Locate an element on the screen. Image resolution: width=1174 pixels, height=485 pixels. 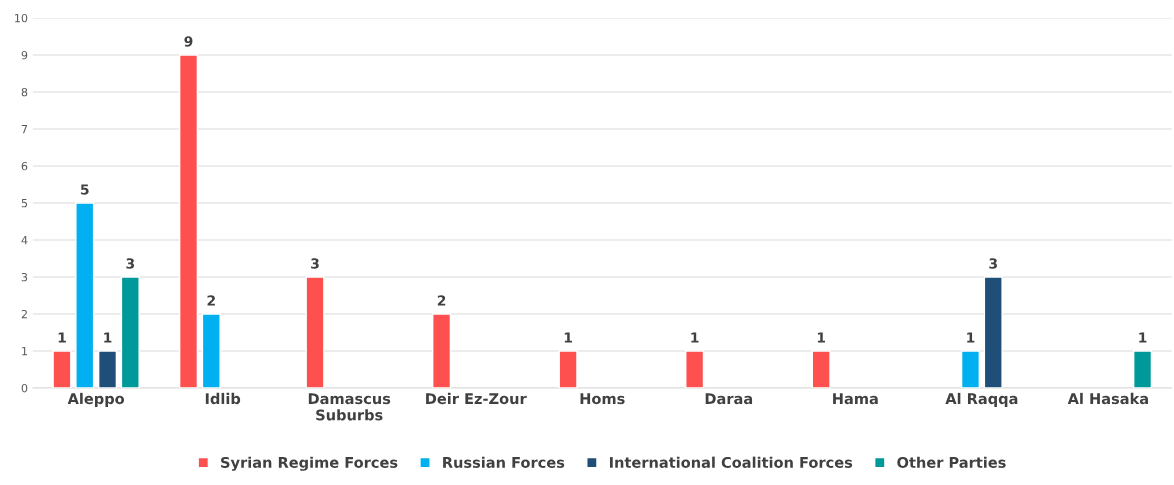
x-tick-label: Al Hasaka is located at coordinates (1107, 398).